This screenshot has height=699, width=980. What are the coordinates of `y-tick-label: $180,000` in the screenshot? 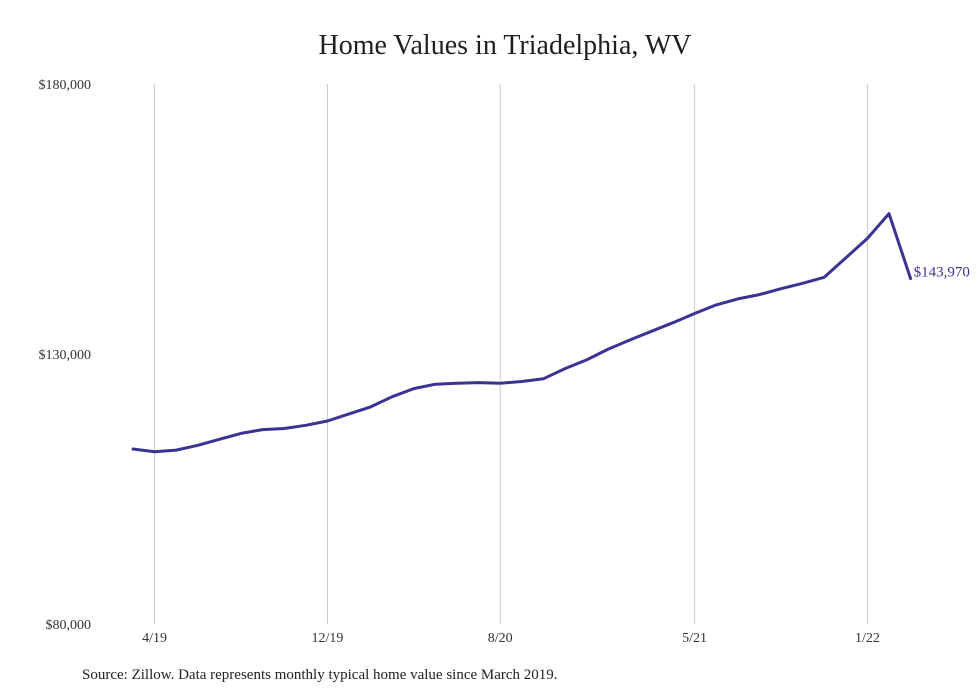 It's located at (65, 85).